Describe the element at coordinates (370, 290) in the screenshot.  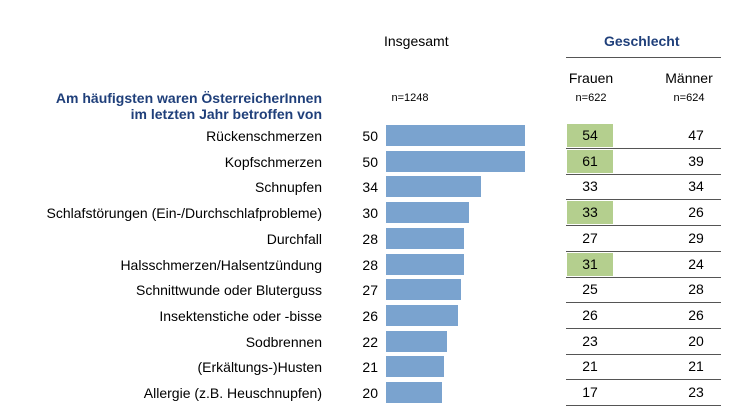
I see `total-value-label: 27` at that location.